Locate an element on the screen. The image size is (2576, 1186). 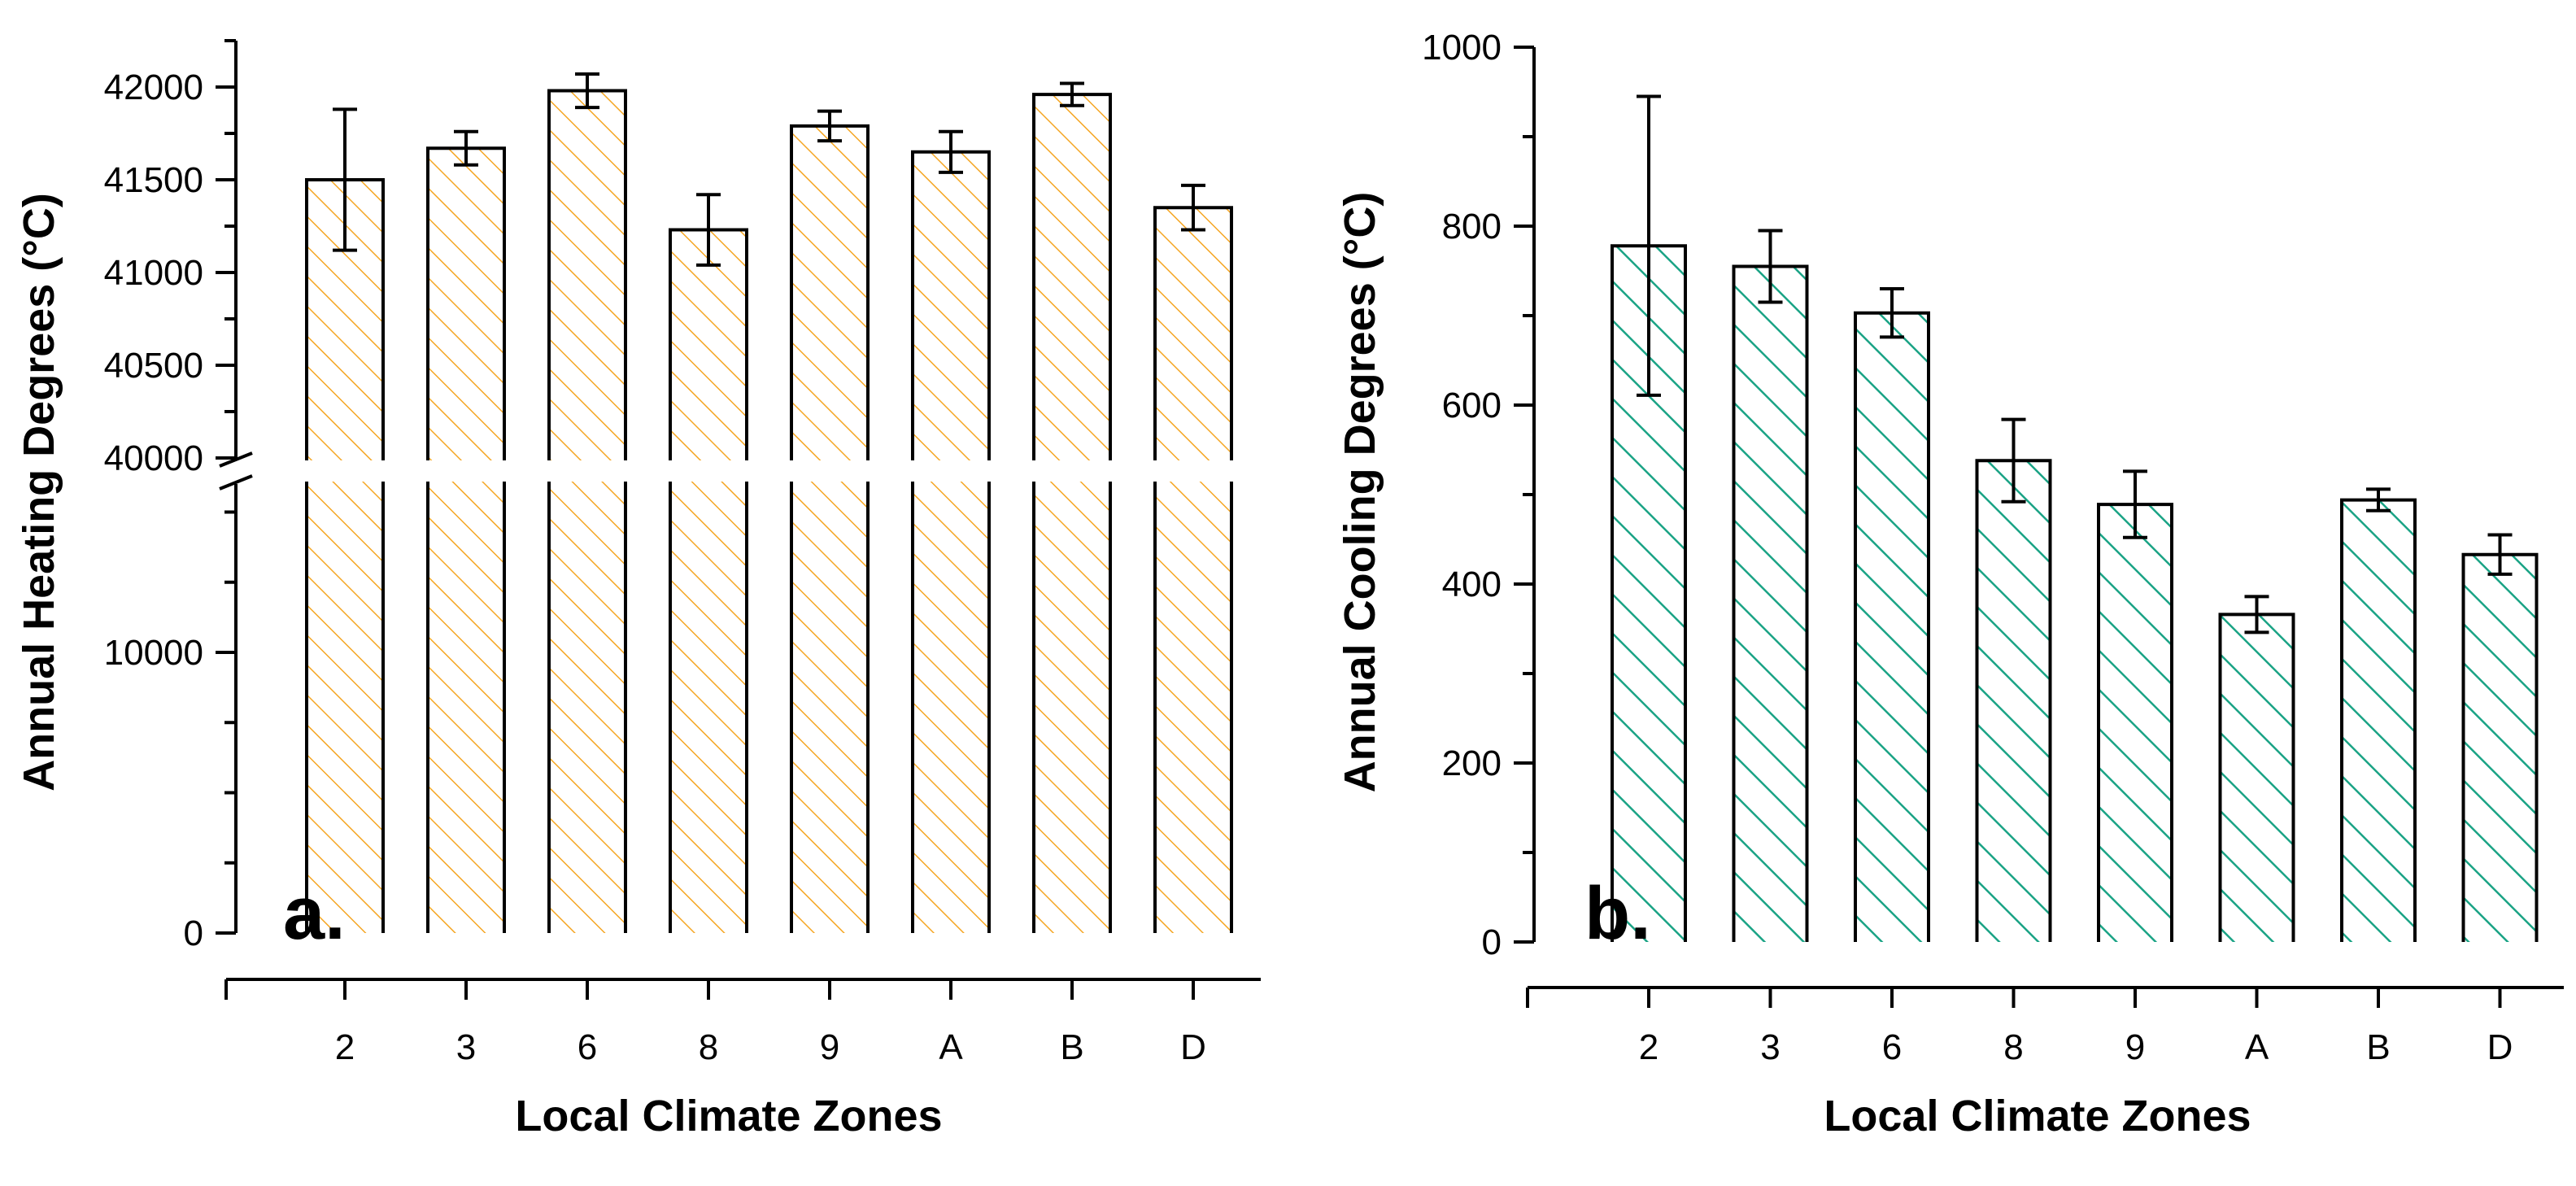
heating-y-tick-label: 41000 is located at coordinates (153, 273).